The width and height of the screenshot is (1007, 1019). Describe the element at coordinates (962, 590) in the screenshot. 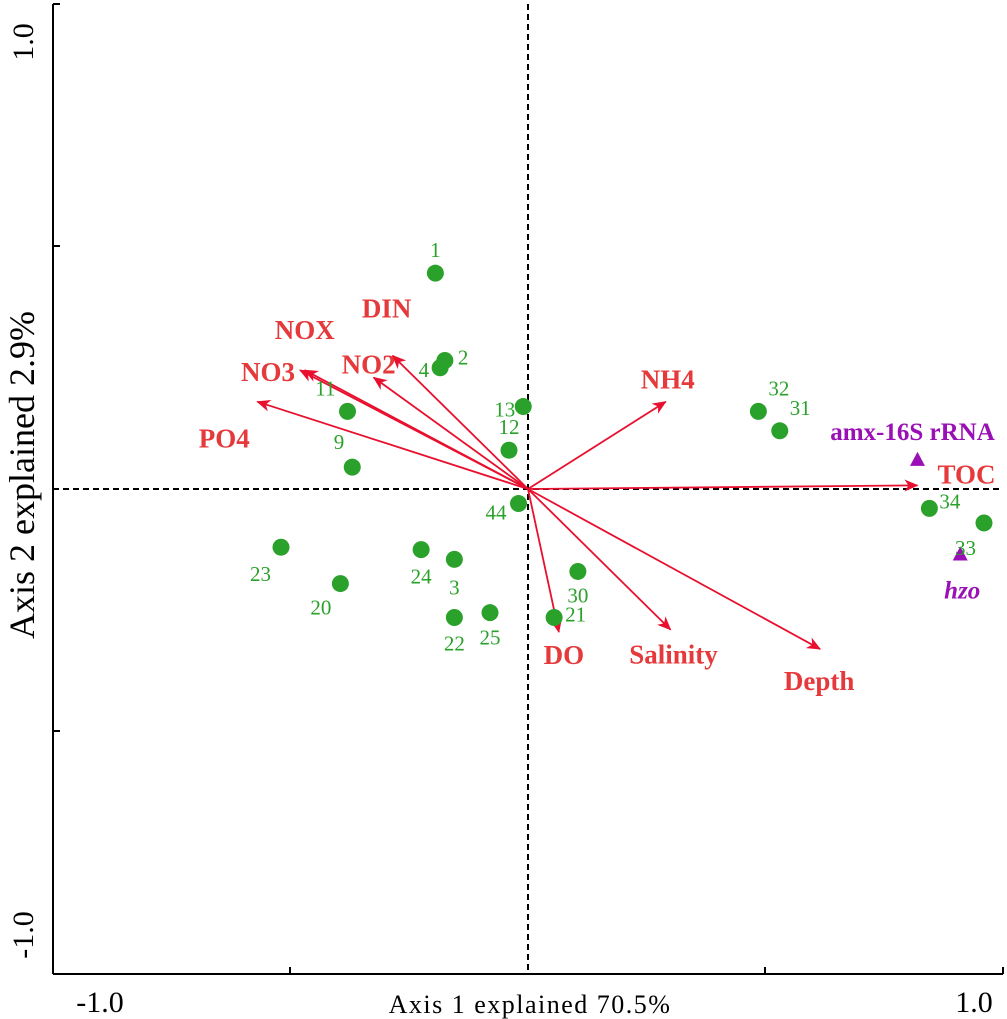

I see `species-label-hzo: hzo` at that location.